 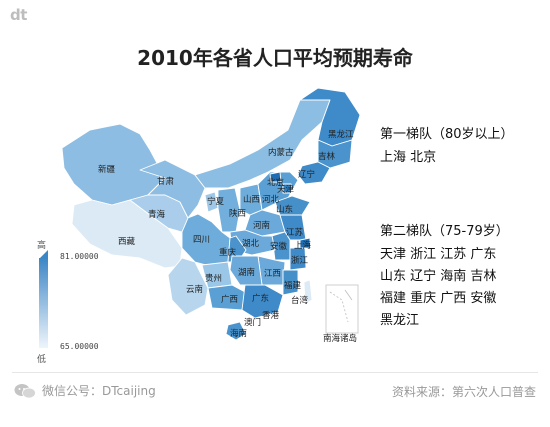 What do you see at coordinates (300, 300) in the screenshot?
I see `label-taiwan: 台湾` at bounding box center [300, 300].